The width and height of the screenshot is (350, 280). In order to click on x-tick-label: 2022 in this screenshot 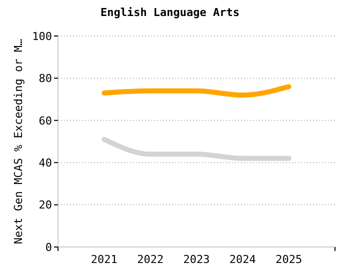, I will do `click(150, 259)`.